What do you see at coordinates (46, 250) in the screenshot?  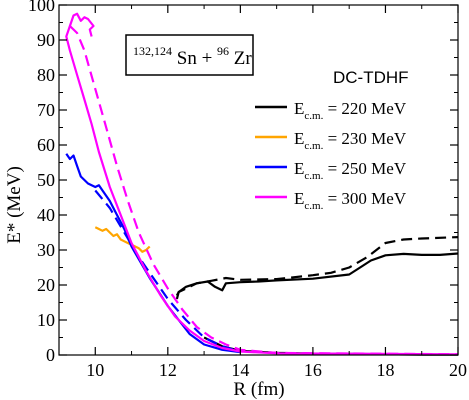 I see `y-tick-label: 30` at bounding box center [46, 250].